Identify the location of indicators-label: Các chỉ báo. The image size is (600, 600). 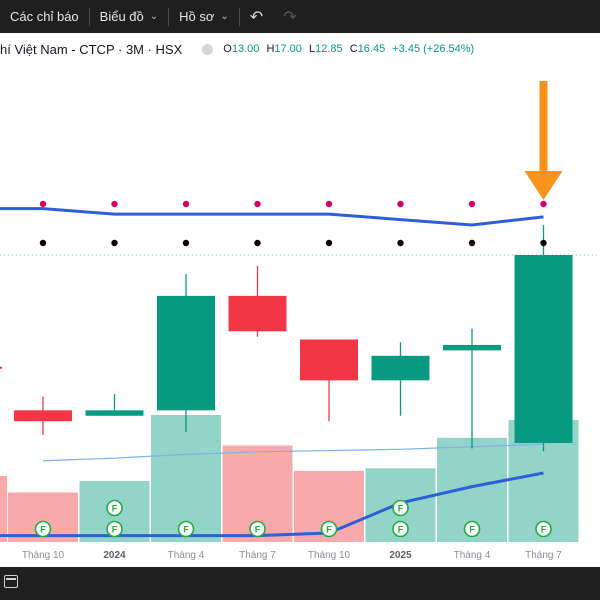
(44, 16).